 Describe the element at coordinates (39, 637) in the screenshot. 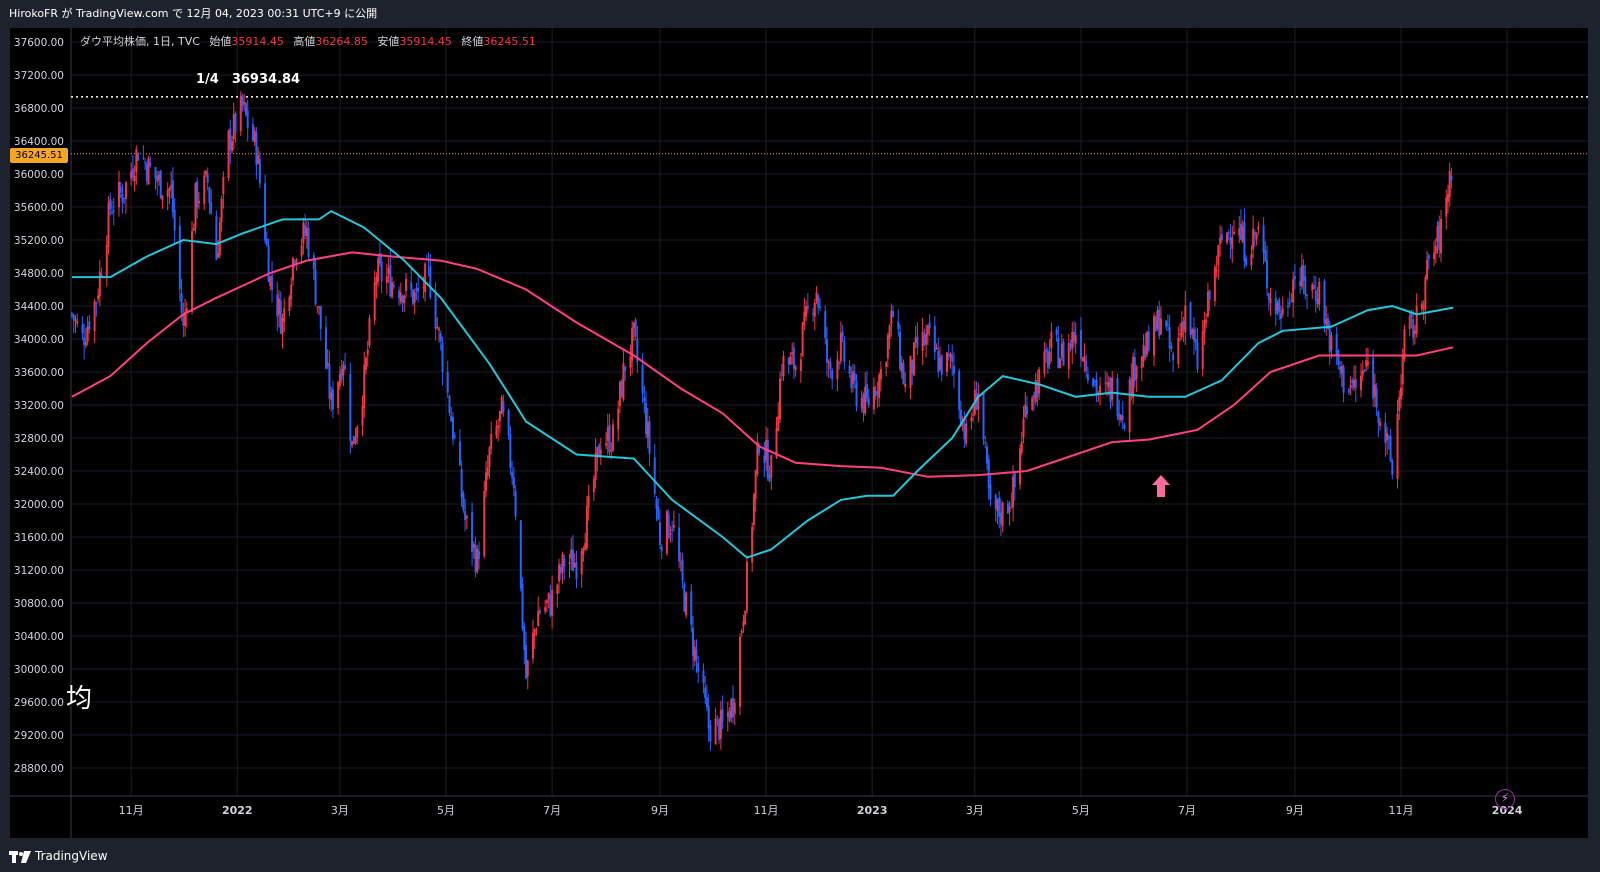

I see `y-tick-label: 30400.00` at that location.